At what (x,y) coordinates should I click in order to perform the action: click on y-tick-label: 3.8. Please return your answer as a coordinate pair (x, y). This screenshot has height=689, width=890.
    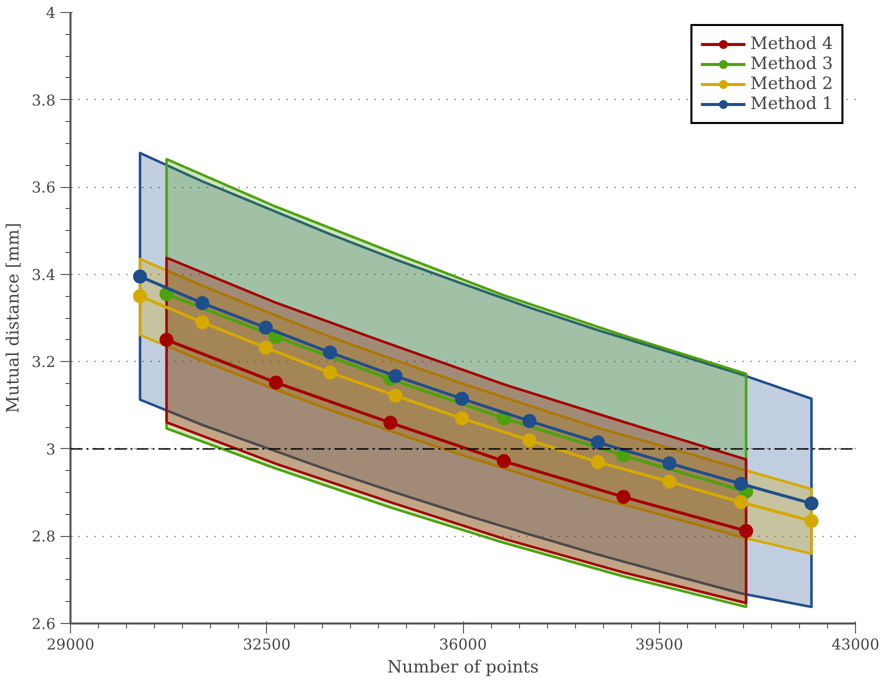
    Looking at the image, I should click on (44, 100).